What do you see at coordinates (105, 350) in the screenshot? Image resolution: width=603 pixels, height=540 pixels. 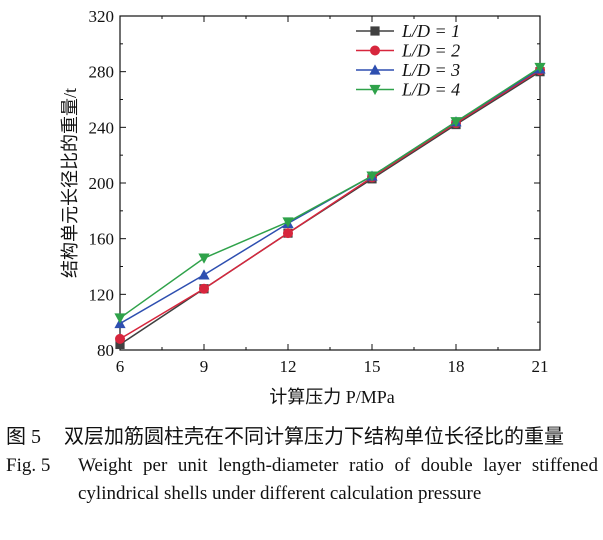 I see `y-tick-label: 80` at bounding box center [105, 350].